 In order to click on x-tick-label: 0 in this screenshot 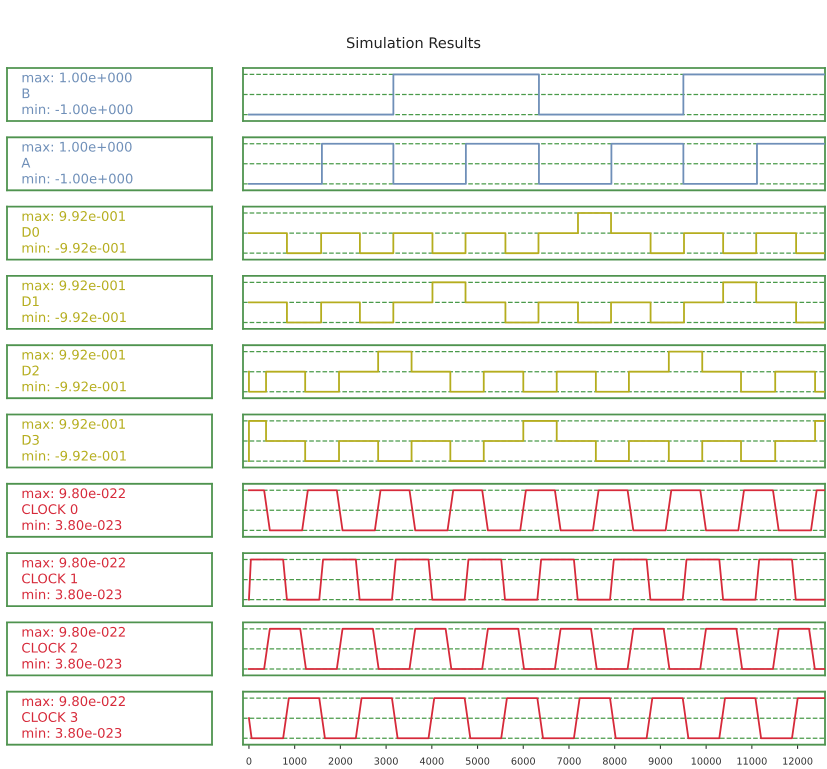, I will do `click(249, 761)`.